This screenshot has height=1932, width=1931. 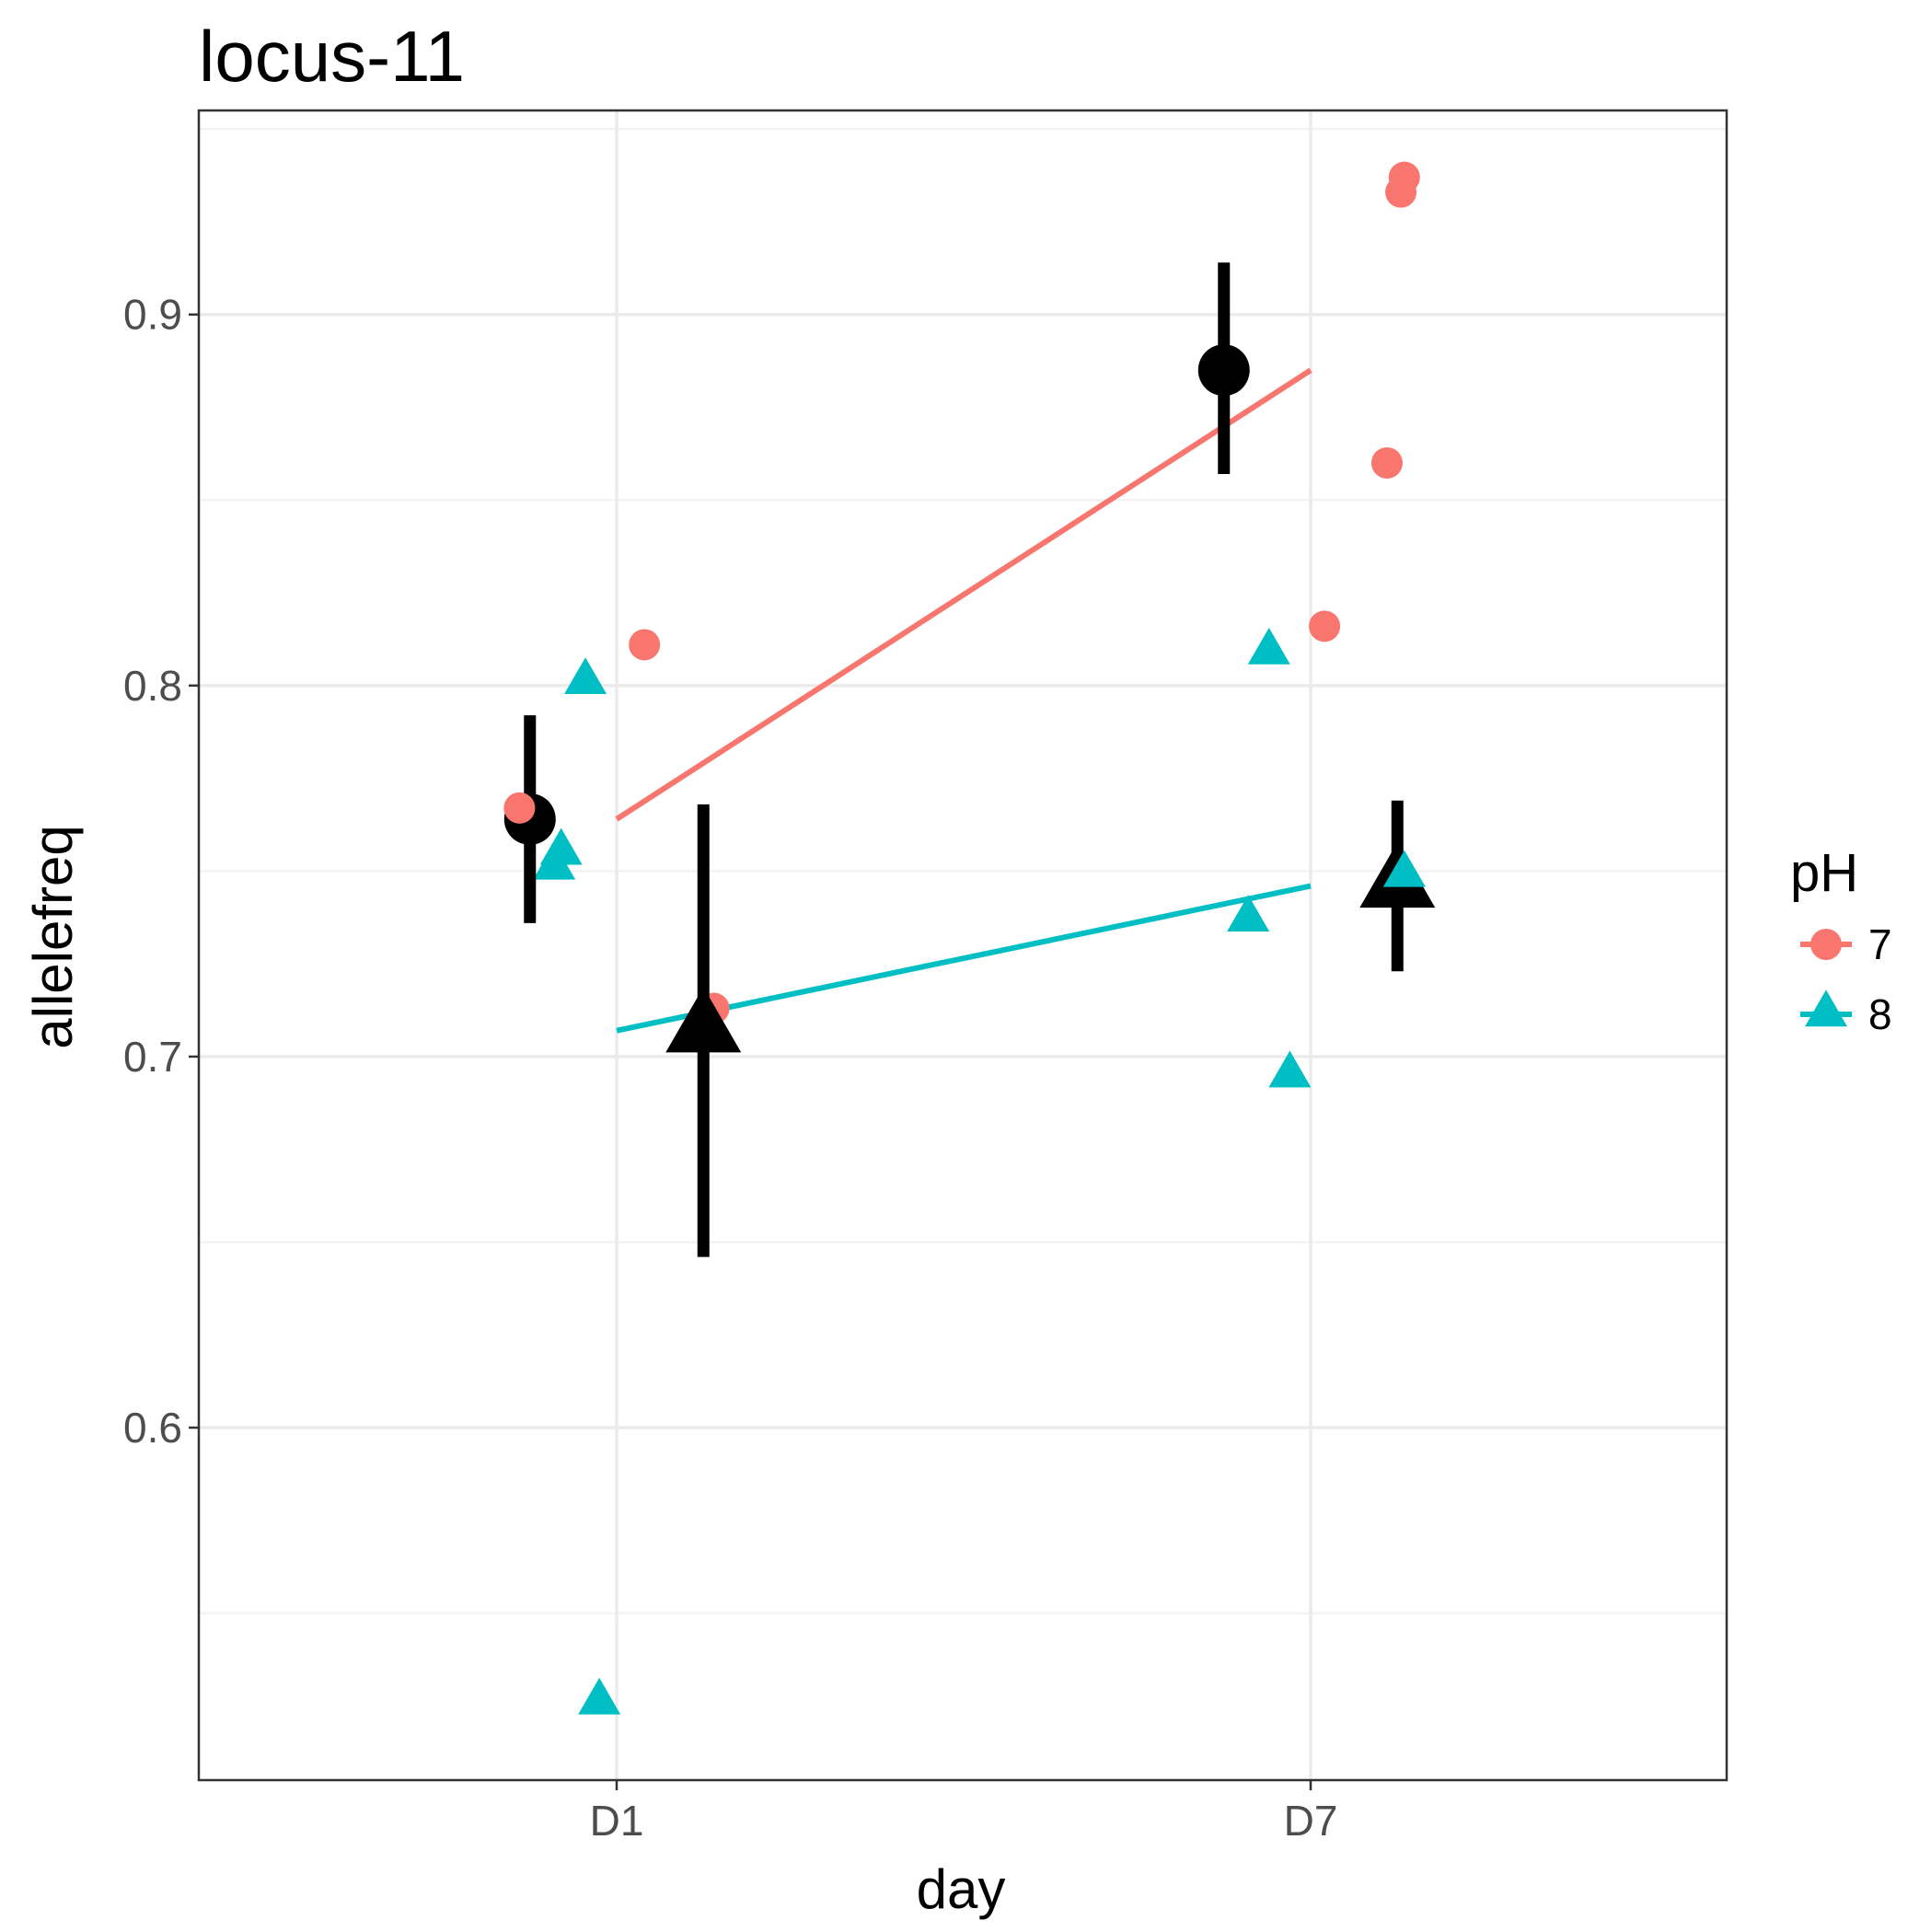 I want to click on y-tick-label: 0.6, so click(x=152, y=1428).